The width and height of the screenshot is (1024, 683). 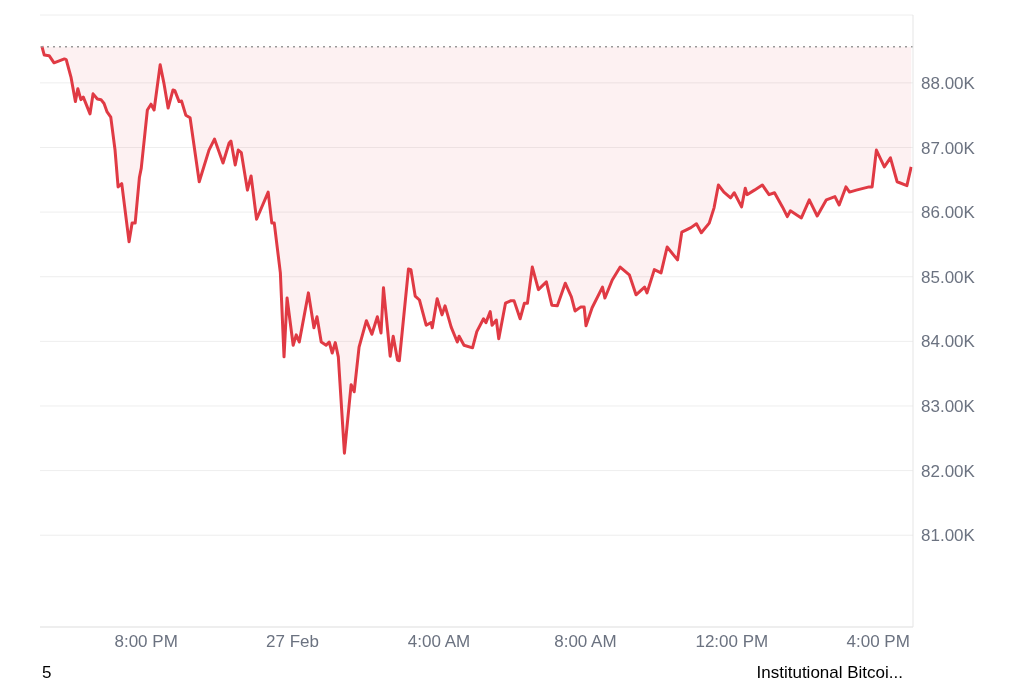 What do you see at coordinates (146, 642) in the screenshot?
I see `x-tick-label: 8:00 PM` at bounding box center [146, 642].